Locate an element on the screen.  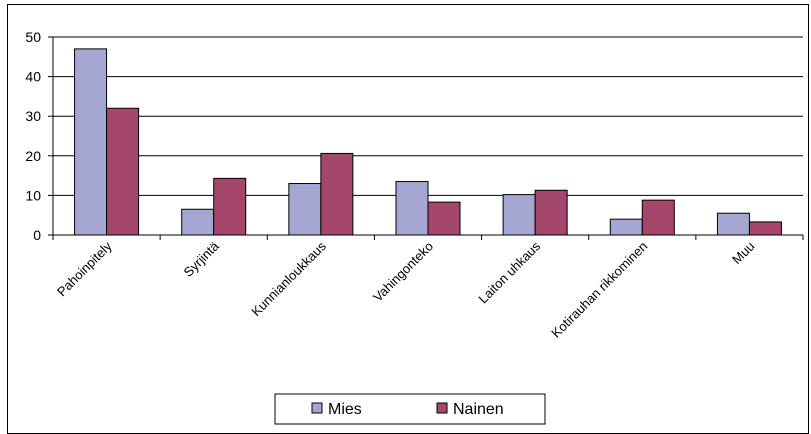
x-tick-label: Kotirauhan rikkominen is located at coordinates (599, 290).